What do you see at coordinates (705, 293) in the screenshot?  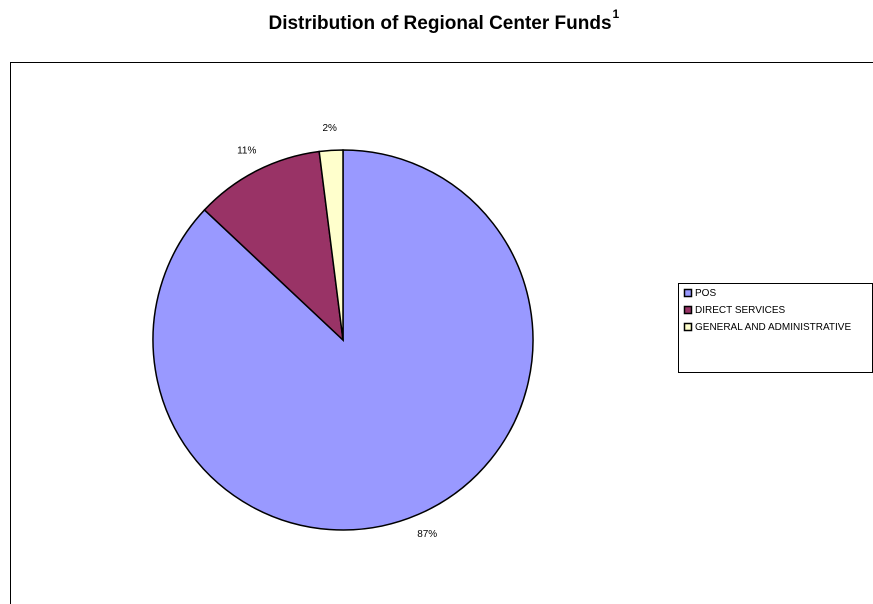 I see `legend-label: POS` at bounding box center [705, 293].